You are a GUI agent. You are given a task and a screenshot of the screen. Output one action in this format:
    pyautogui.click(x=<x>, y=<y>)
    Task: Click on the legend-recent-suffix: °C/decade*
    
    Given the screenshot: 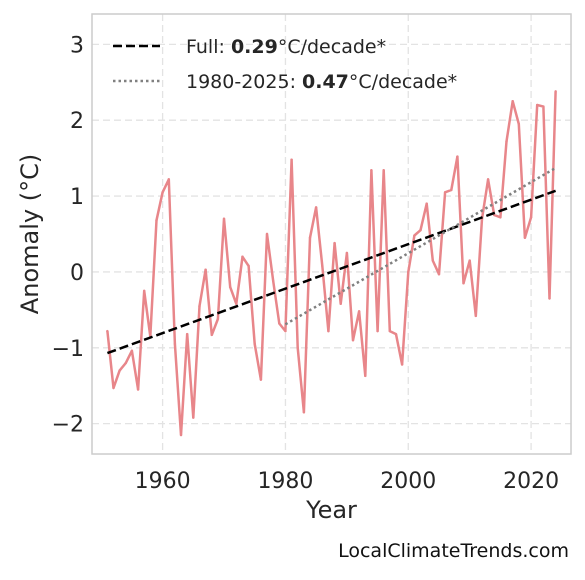 What is the action you would take?
    pyautogui.click(x=403, y=82)
    